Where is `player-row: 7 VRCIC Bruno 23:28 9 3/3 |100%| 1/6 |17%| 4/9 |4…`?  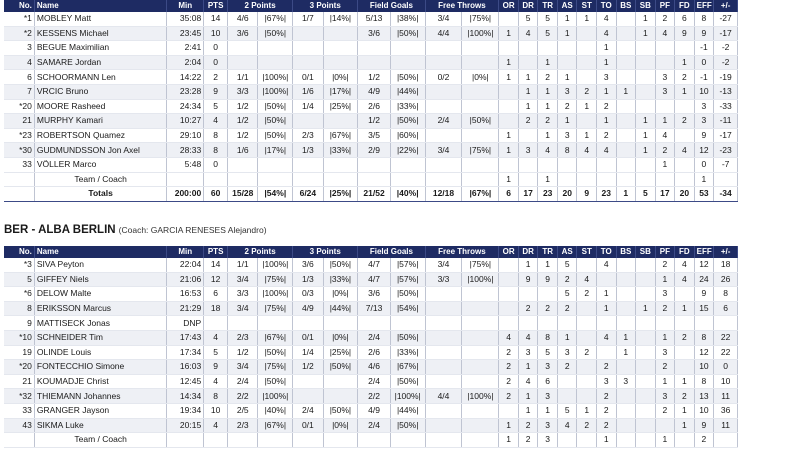
player-row: 7 VRCIC Bruno 23:28 9 3/3 |100%| 1/6 |17%| 4/9 |4… is located at coordinates (395, 92).